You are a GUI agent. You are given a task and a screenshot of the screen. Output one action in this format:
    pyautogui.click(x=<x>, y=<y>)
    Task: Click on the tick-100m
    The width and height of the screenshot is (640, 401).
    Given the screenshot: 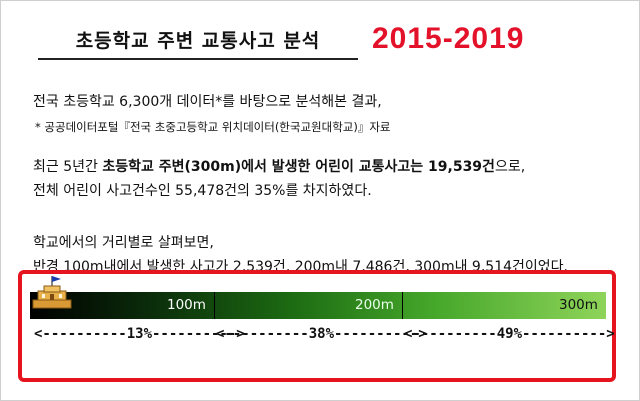 What is the action you would take?
    pyautogui.click(x=214, y=305)
    